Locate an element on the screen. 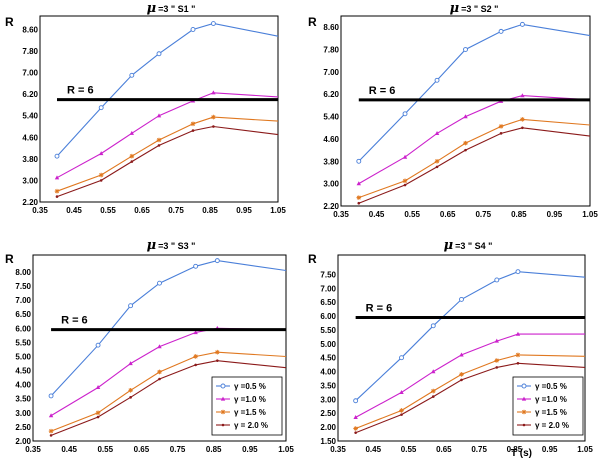  legend: γ =0.5 % γ =1.0 % γ =1.5 % γ = 2.0 % is located at coordinates (548, 406).